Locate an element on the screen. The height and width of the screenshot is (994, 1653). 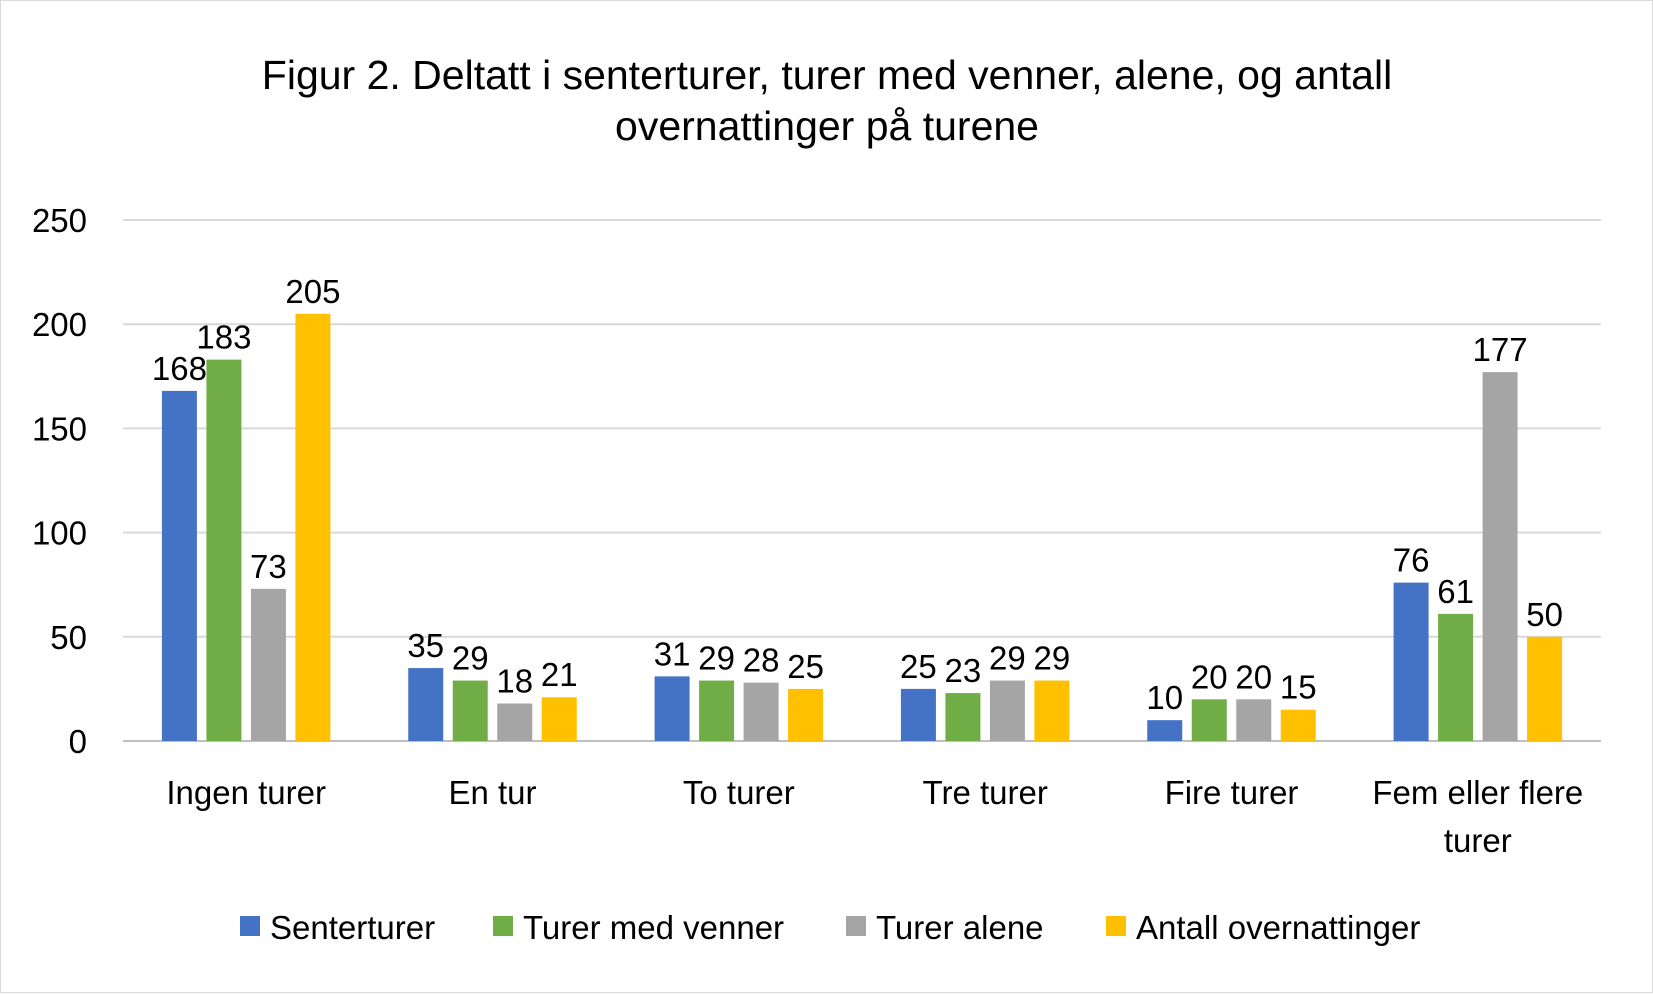
x-tick-label: En tur is located at coordinates (492, 792).